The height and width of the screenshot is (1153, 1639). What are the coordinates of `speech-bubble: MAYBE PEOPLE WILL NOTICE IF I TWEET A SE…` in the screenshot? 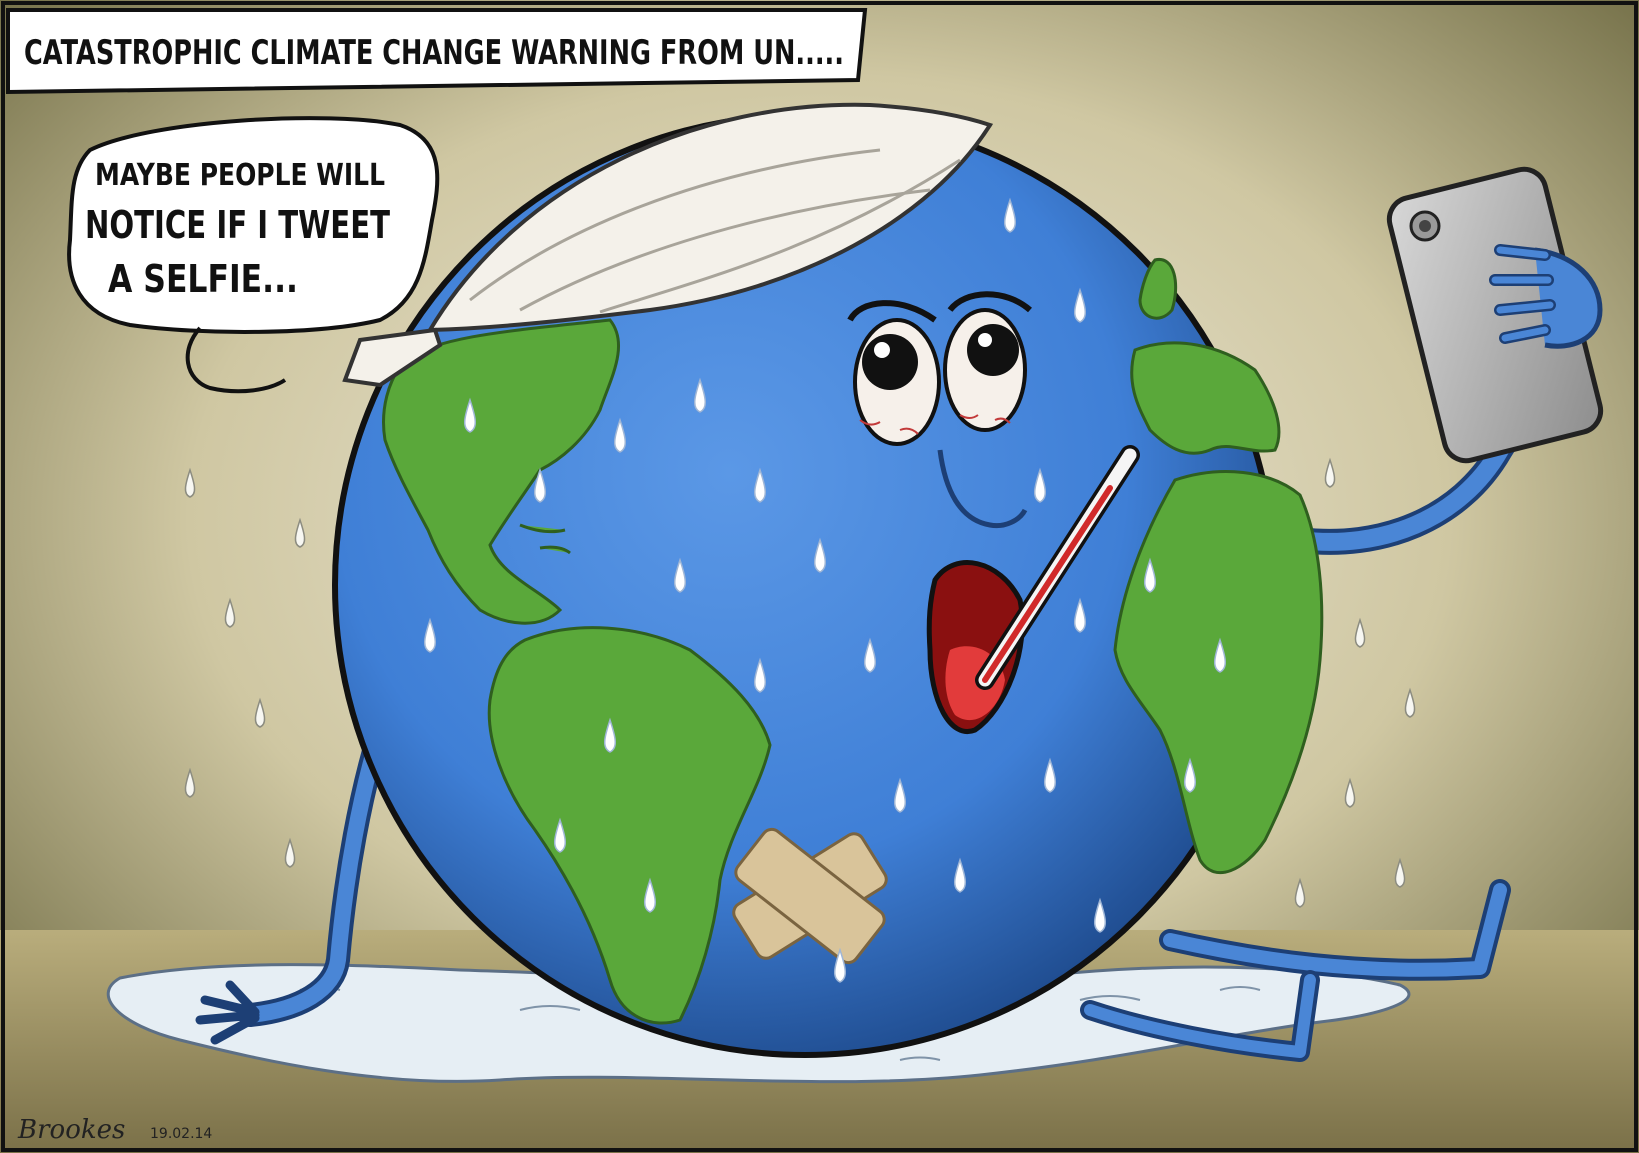 It's located at (253, 255).